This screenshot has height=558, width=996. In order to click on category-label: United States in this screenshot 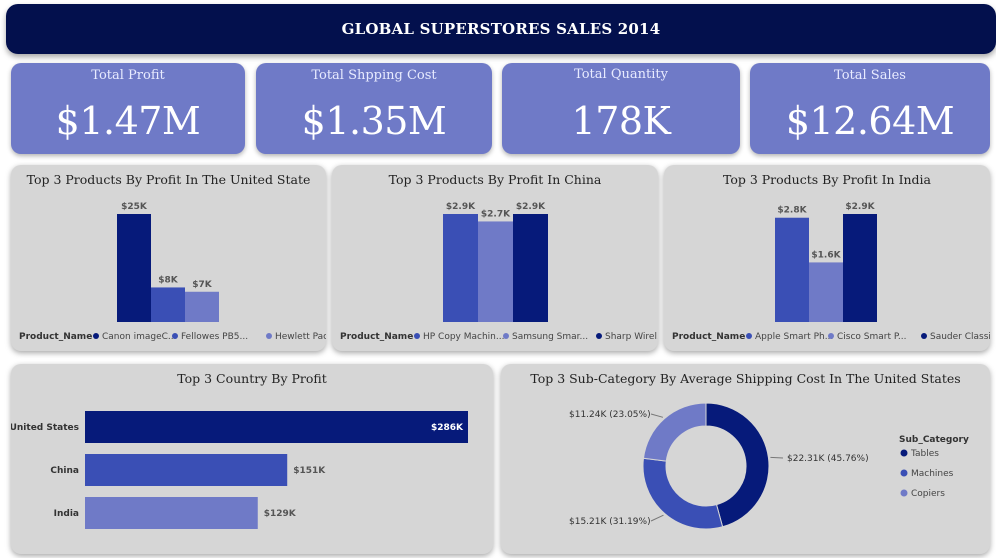, I will do `click(45, 428)`.